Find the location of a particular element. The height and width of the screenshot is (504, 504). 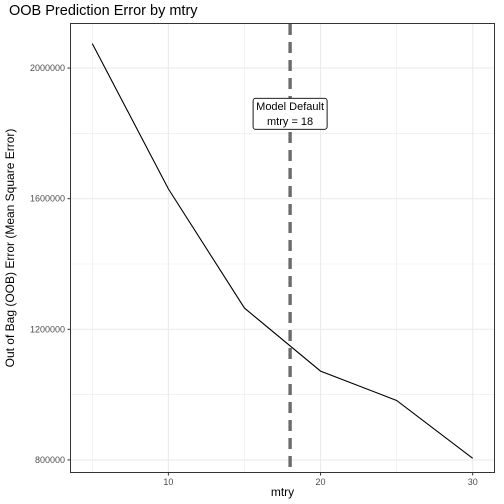

x-tick-label: 30 is located at coordinates (473, 482).